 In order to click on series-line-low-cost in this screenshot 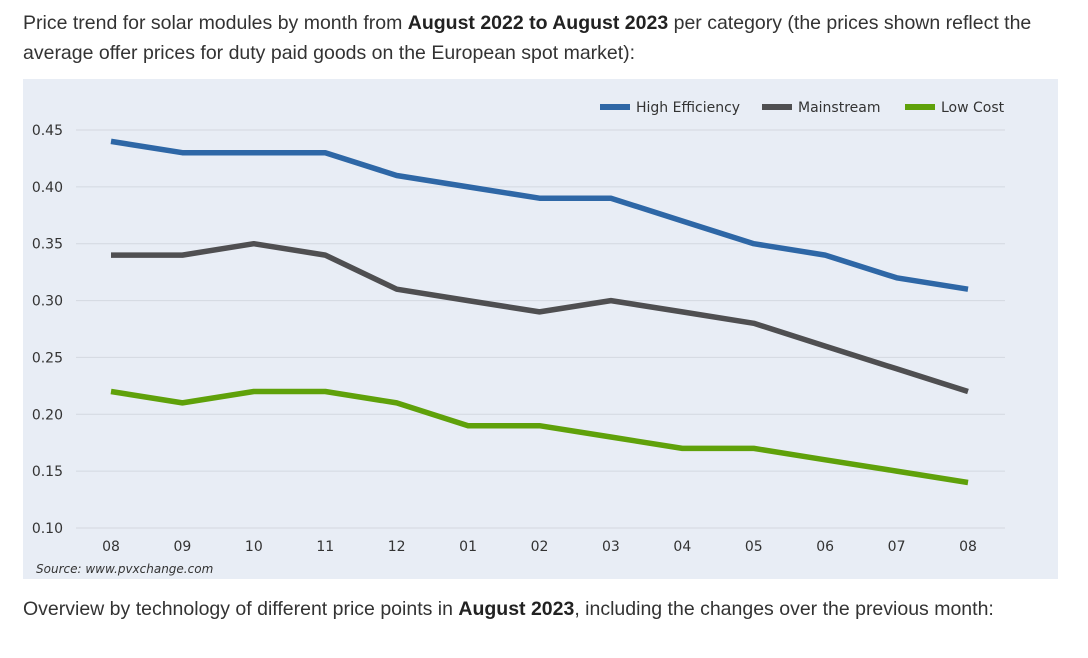, I will do `click(539, 437)`.